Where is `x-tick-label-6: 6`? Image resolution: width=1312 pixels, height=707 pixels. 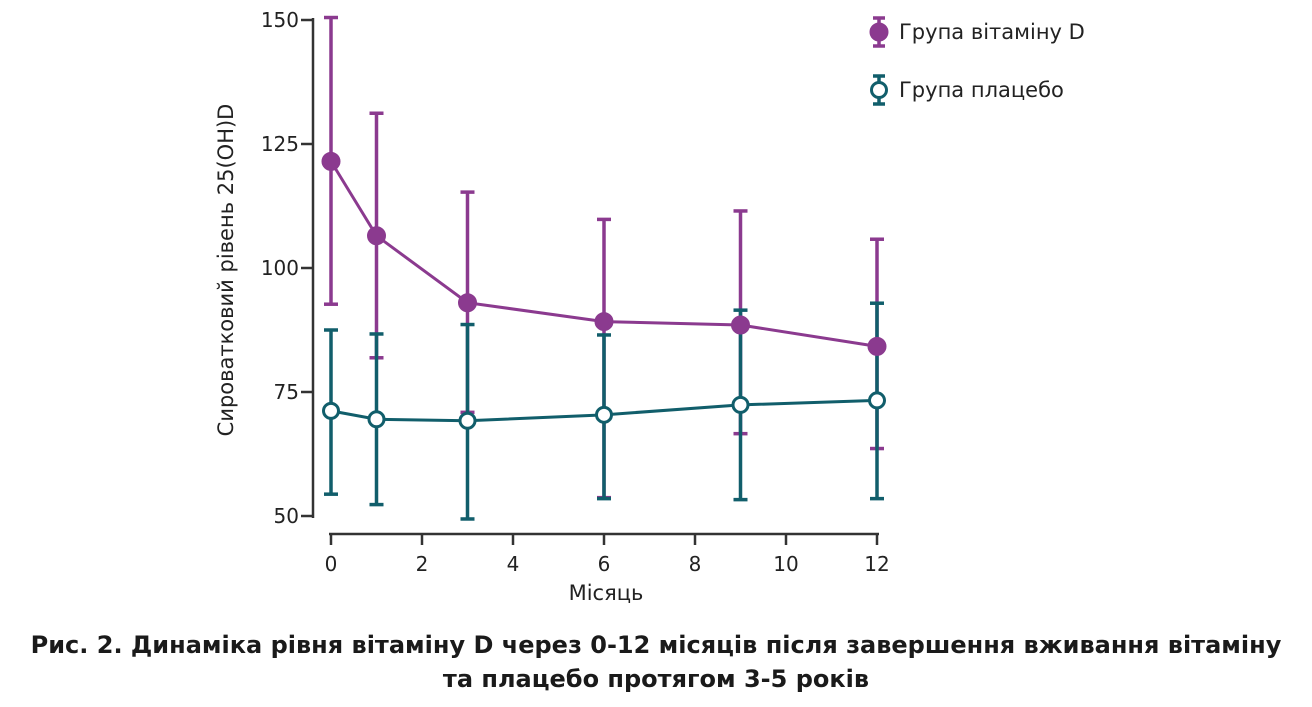
x-tick-label-6: 6 is located at coordinates (604, 564).